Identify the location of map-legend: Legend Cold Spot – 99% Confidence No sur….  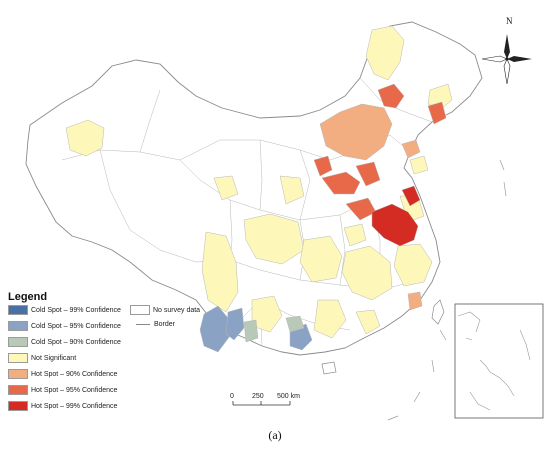
(108, 360).